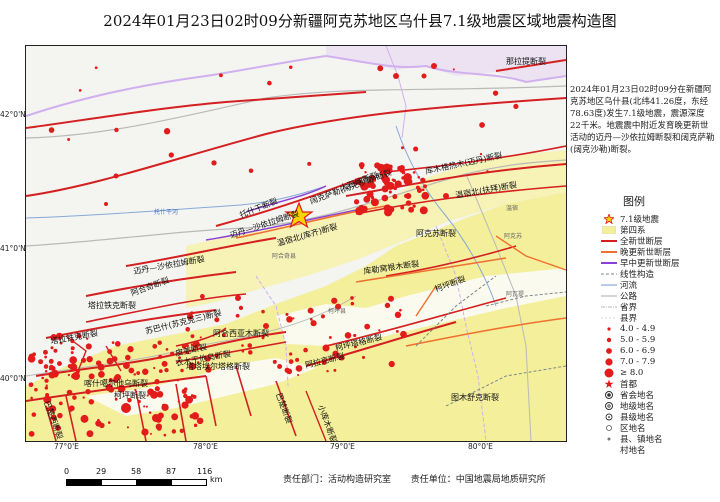 The height and width of the screenshot is (502, 720). Describe the element at coordinates (657, 417) in the screenshot. I see `legend-item-county: 县级地名` at that location.